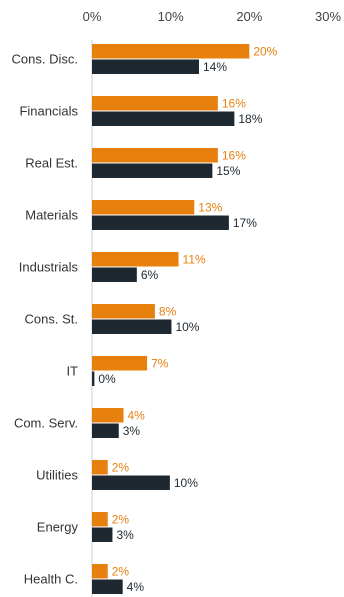  I want to click on category-label: Cons. St., so click(51, 319).